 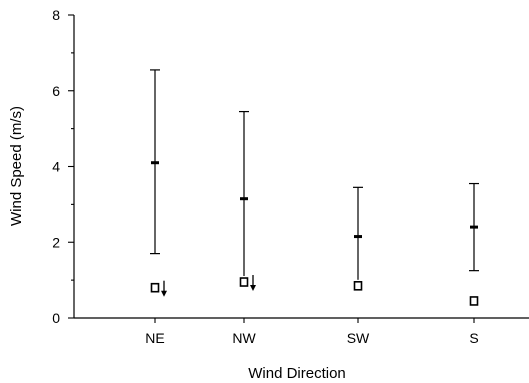 I want to click on y-ticks: 0 2 4 6 8, so click(x=63, y=166).